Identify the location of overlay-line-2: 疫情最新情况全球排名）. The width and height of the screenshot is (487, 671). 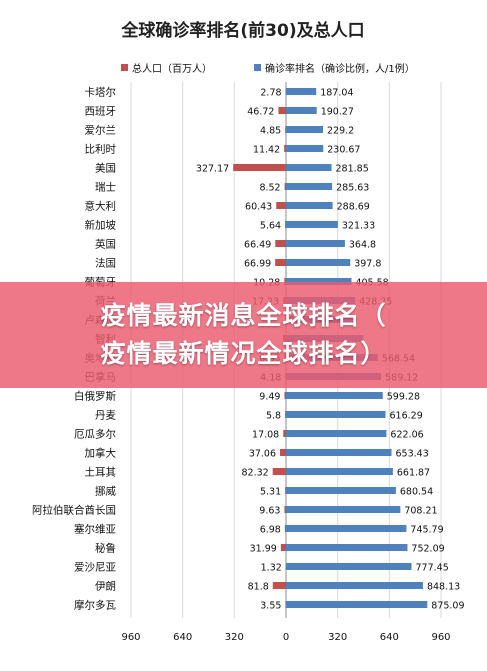
(243, 353).